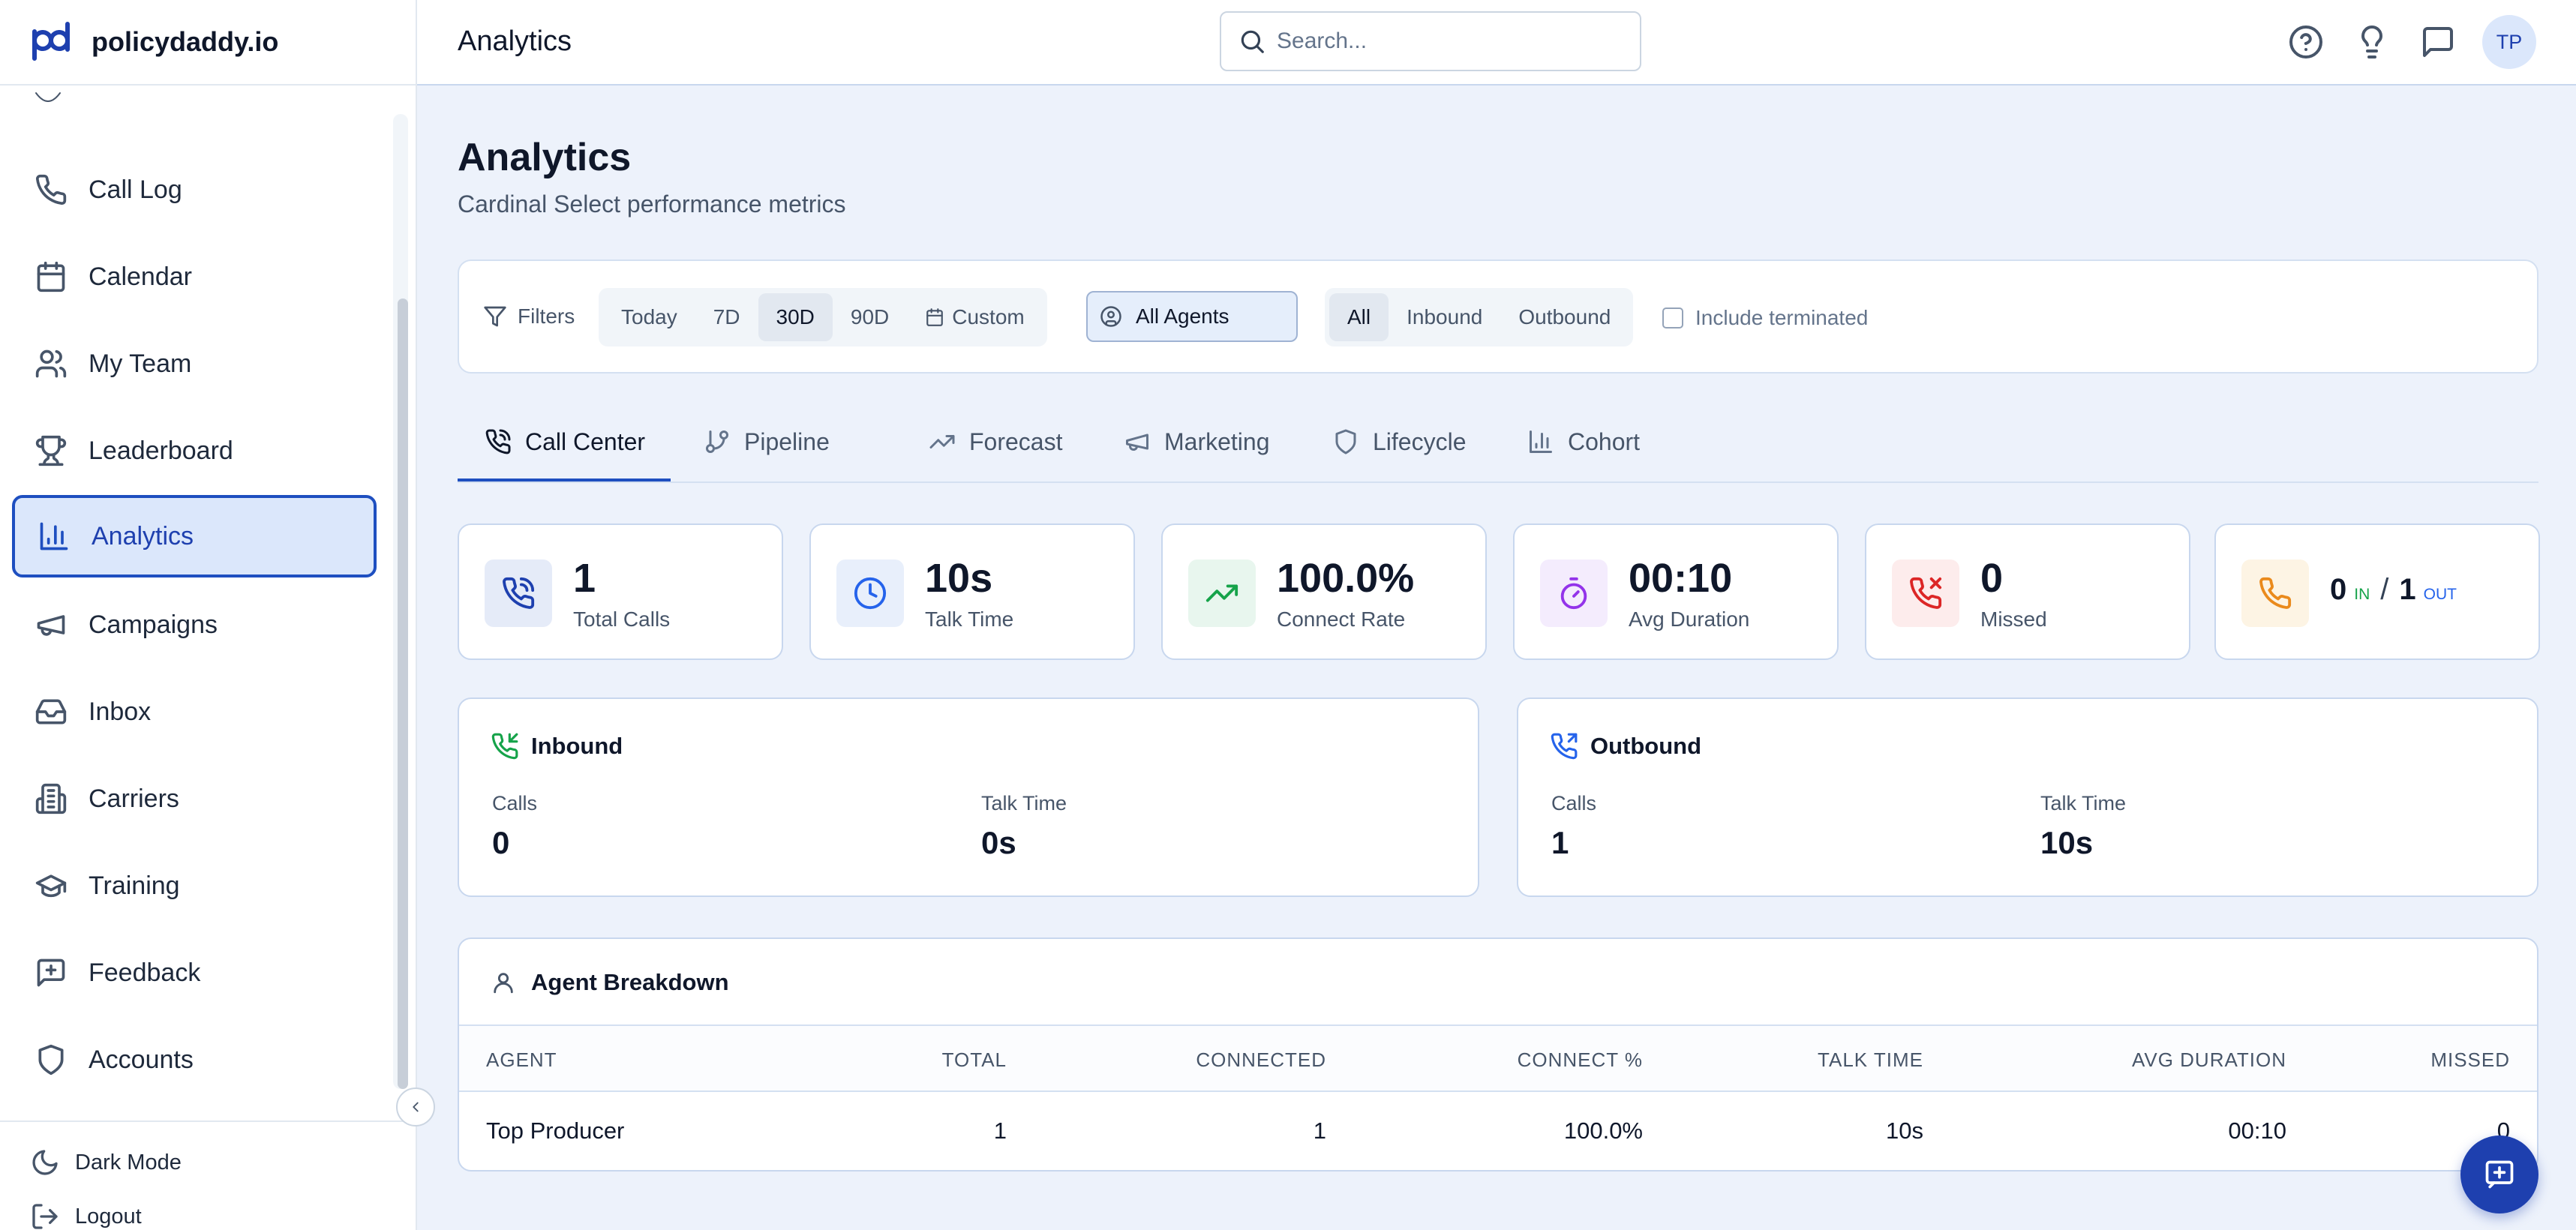 This screenshot has width=2576, height=1230. What do you see at coordinates (1603, 1131) in the screenshot?
I see `cell-connect-pct: 100.0%` at bounding box center [1603, 1131].